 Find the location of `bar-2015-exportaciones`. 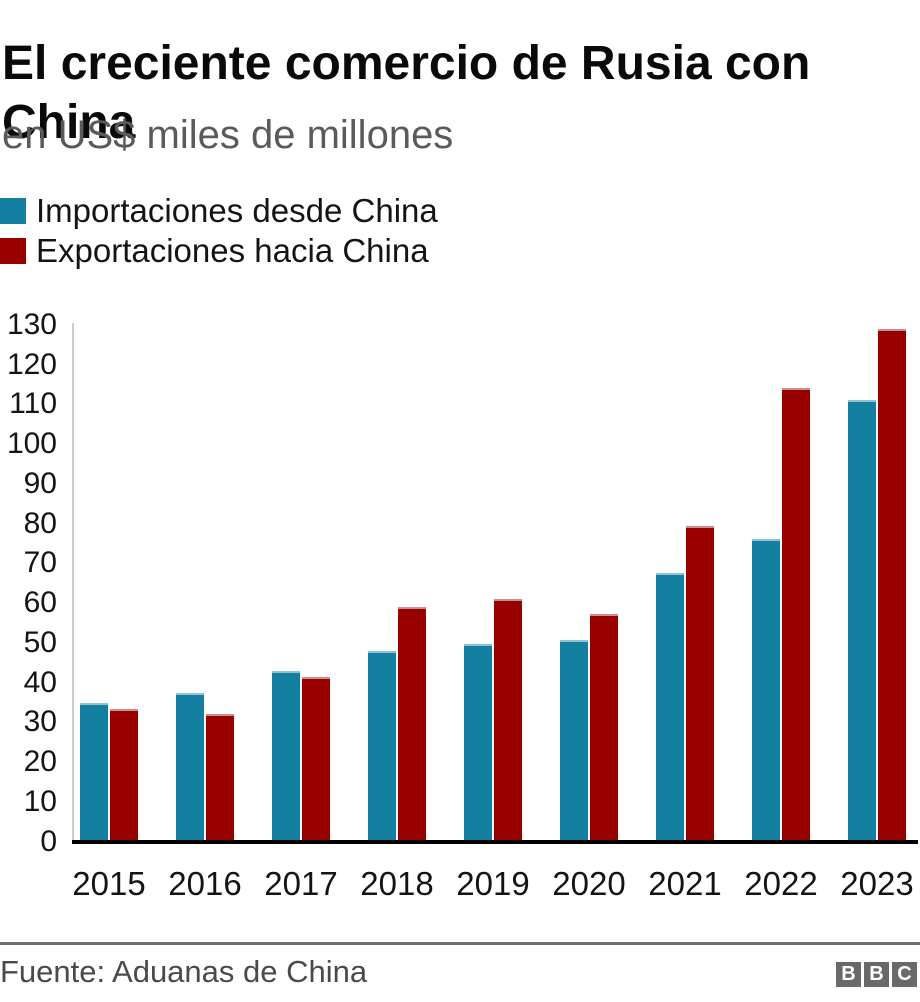

bar-2015-exportaciones is located at coordinates (124, 775).